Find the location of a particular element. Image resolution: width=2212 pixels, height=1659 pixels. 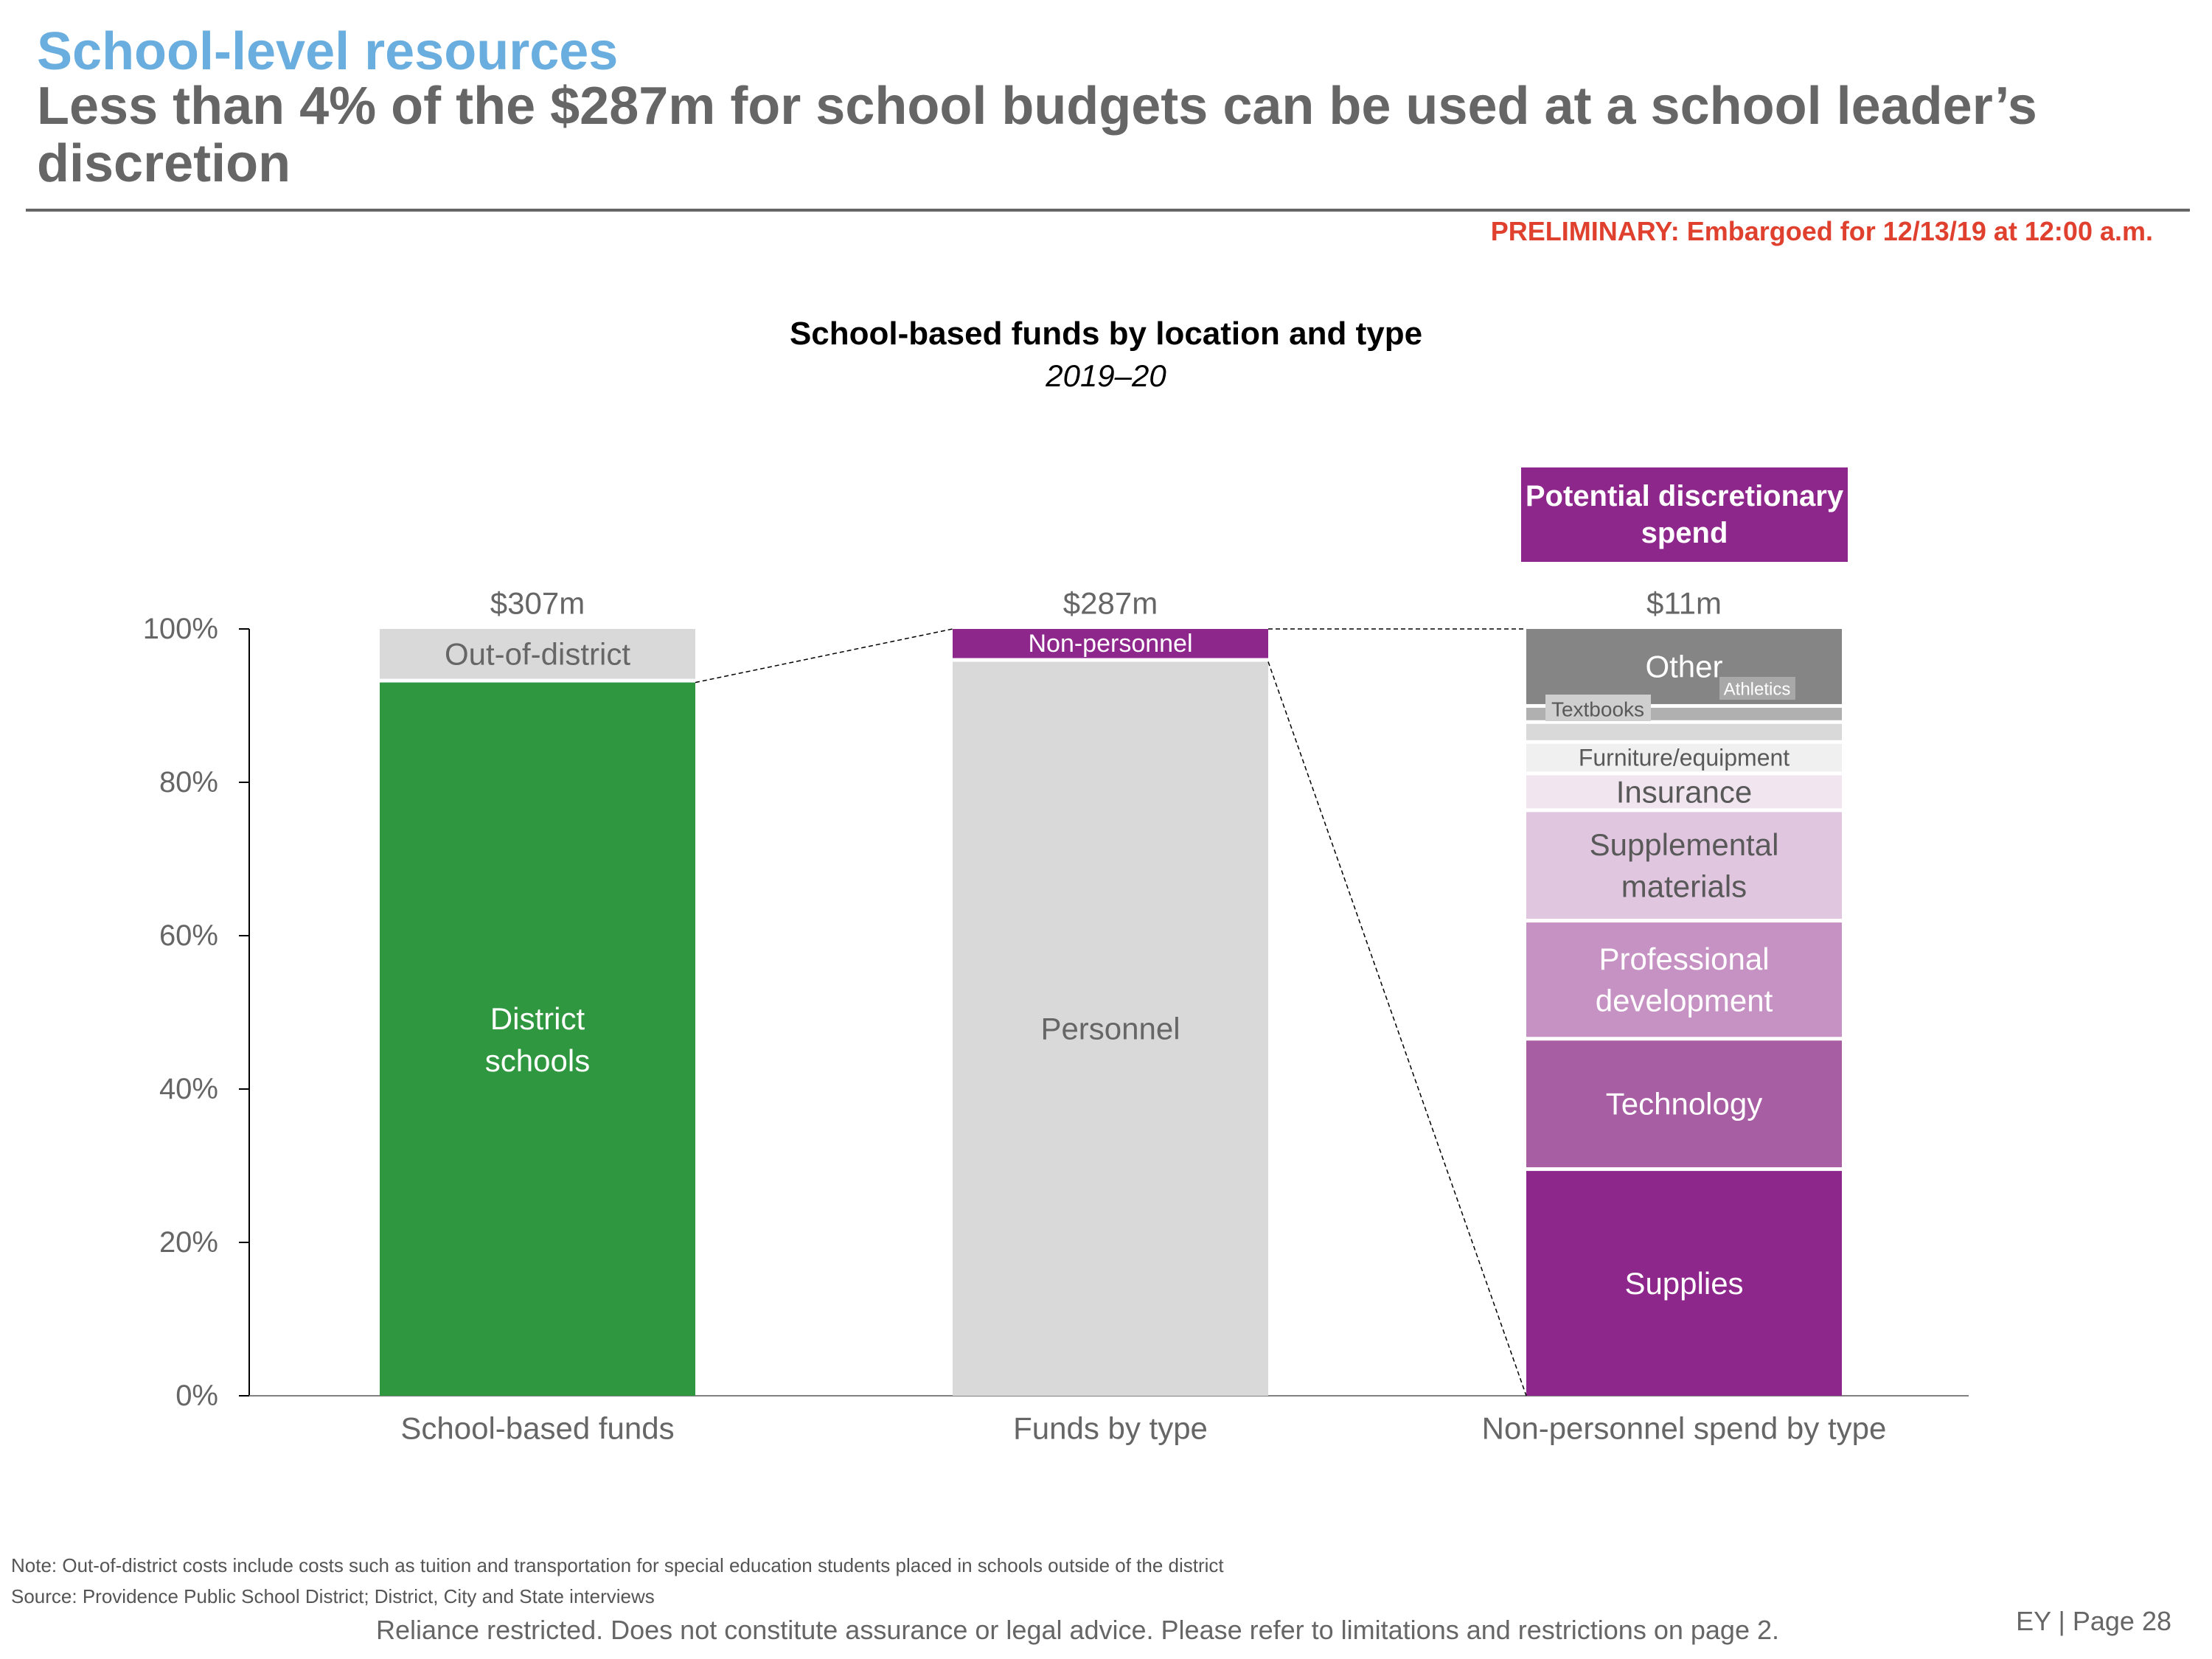

segment-label: Insurance is located at coordinates (1684, 791).